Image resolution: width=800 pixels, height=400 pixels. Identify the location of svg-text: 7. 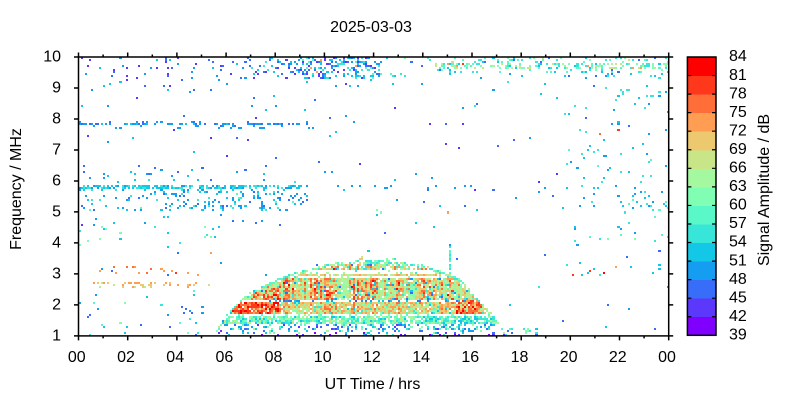
(56, 150).